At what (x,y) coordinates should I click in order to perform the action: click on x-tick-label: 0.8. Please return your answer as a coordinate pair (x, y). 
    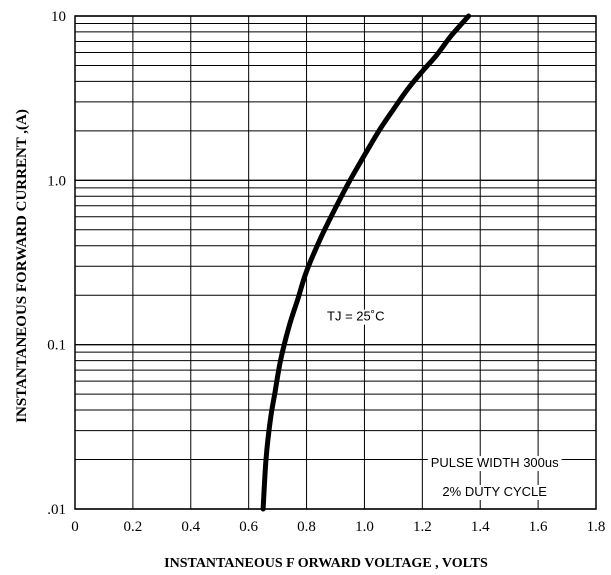
    Looking at the image, I should click on (306, 527).